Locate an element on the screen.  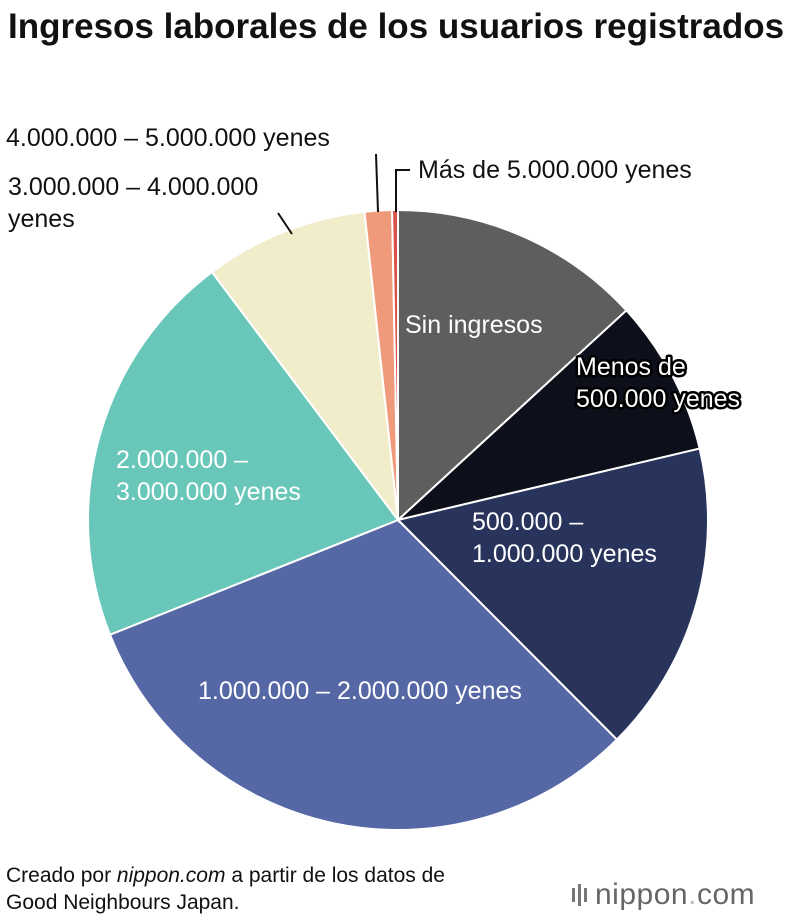
nippon-logo: nippon.com is located at coordinates (663, 895).